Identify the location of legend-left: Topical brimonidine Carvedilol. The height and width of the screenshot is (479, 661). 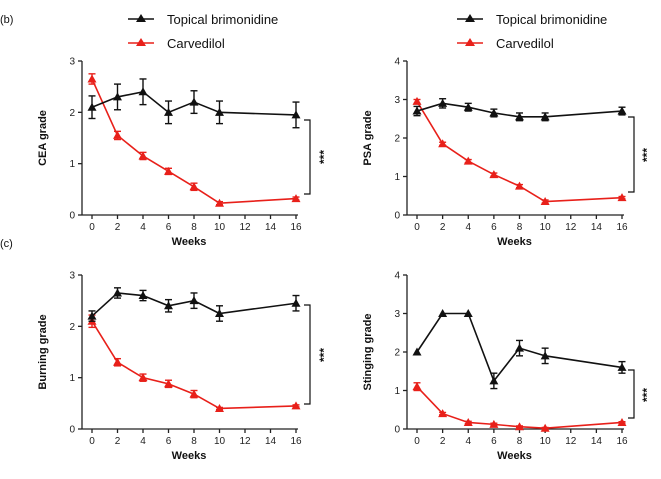
(203, 31).